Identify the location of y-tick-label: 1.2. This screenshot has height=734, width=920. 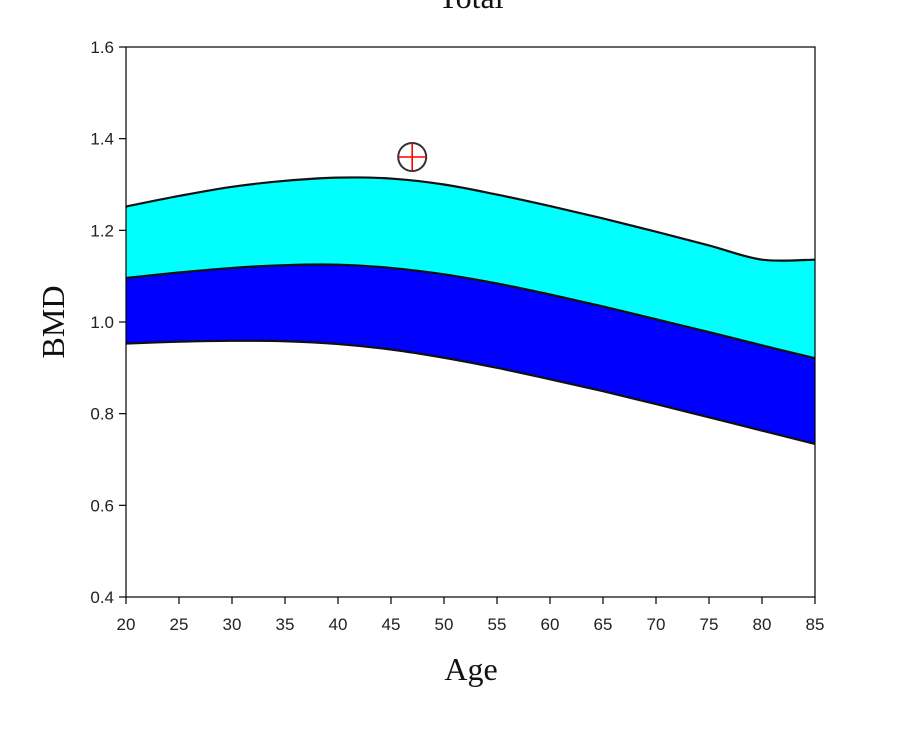
(102, 230).